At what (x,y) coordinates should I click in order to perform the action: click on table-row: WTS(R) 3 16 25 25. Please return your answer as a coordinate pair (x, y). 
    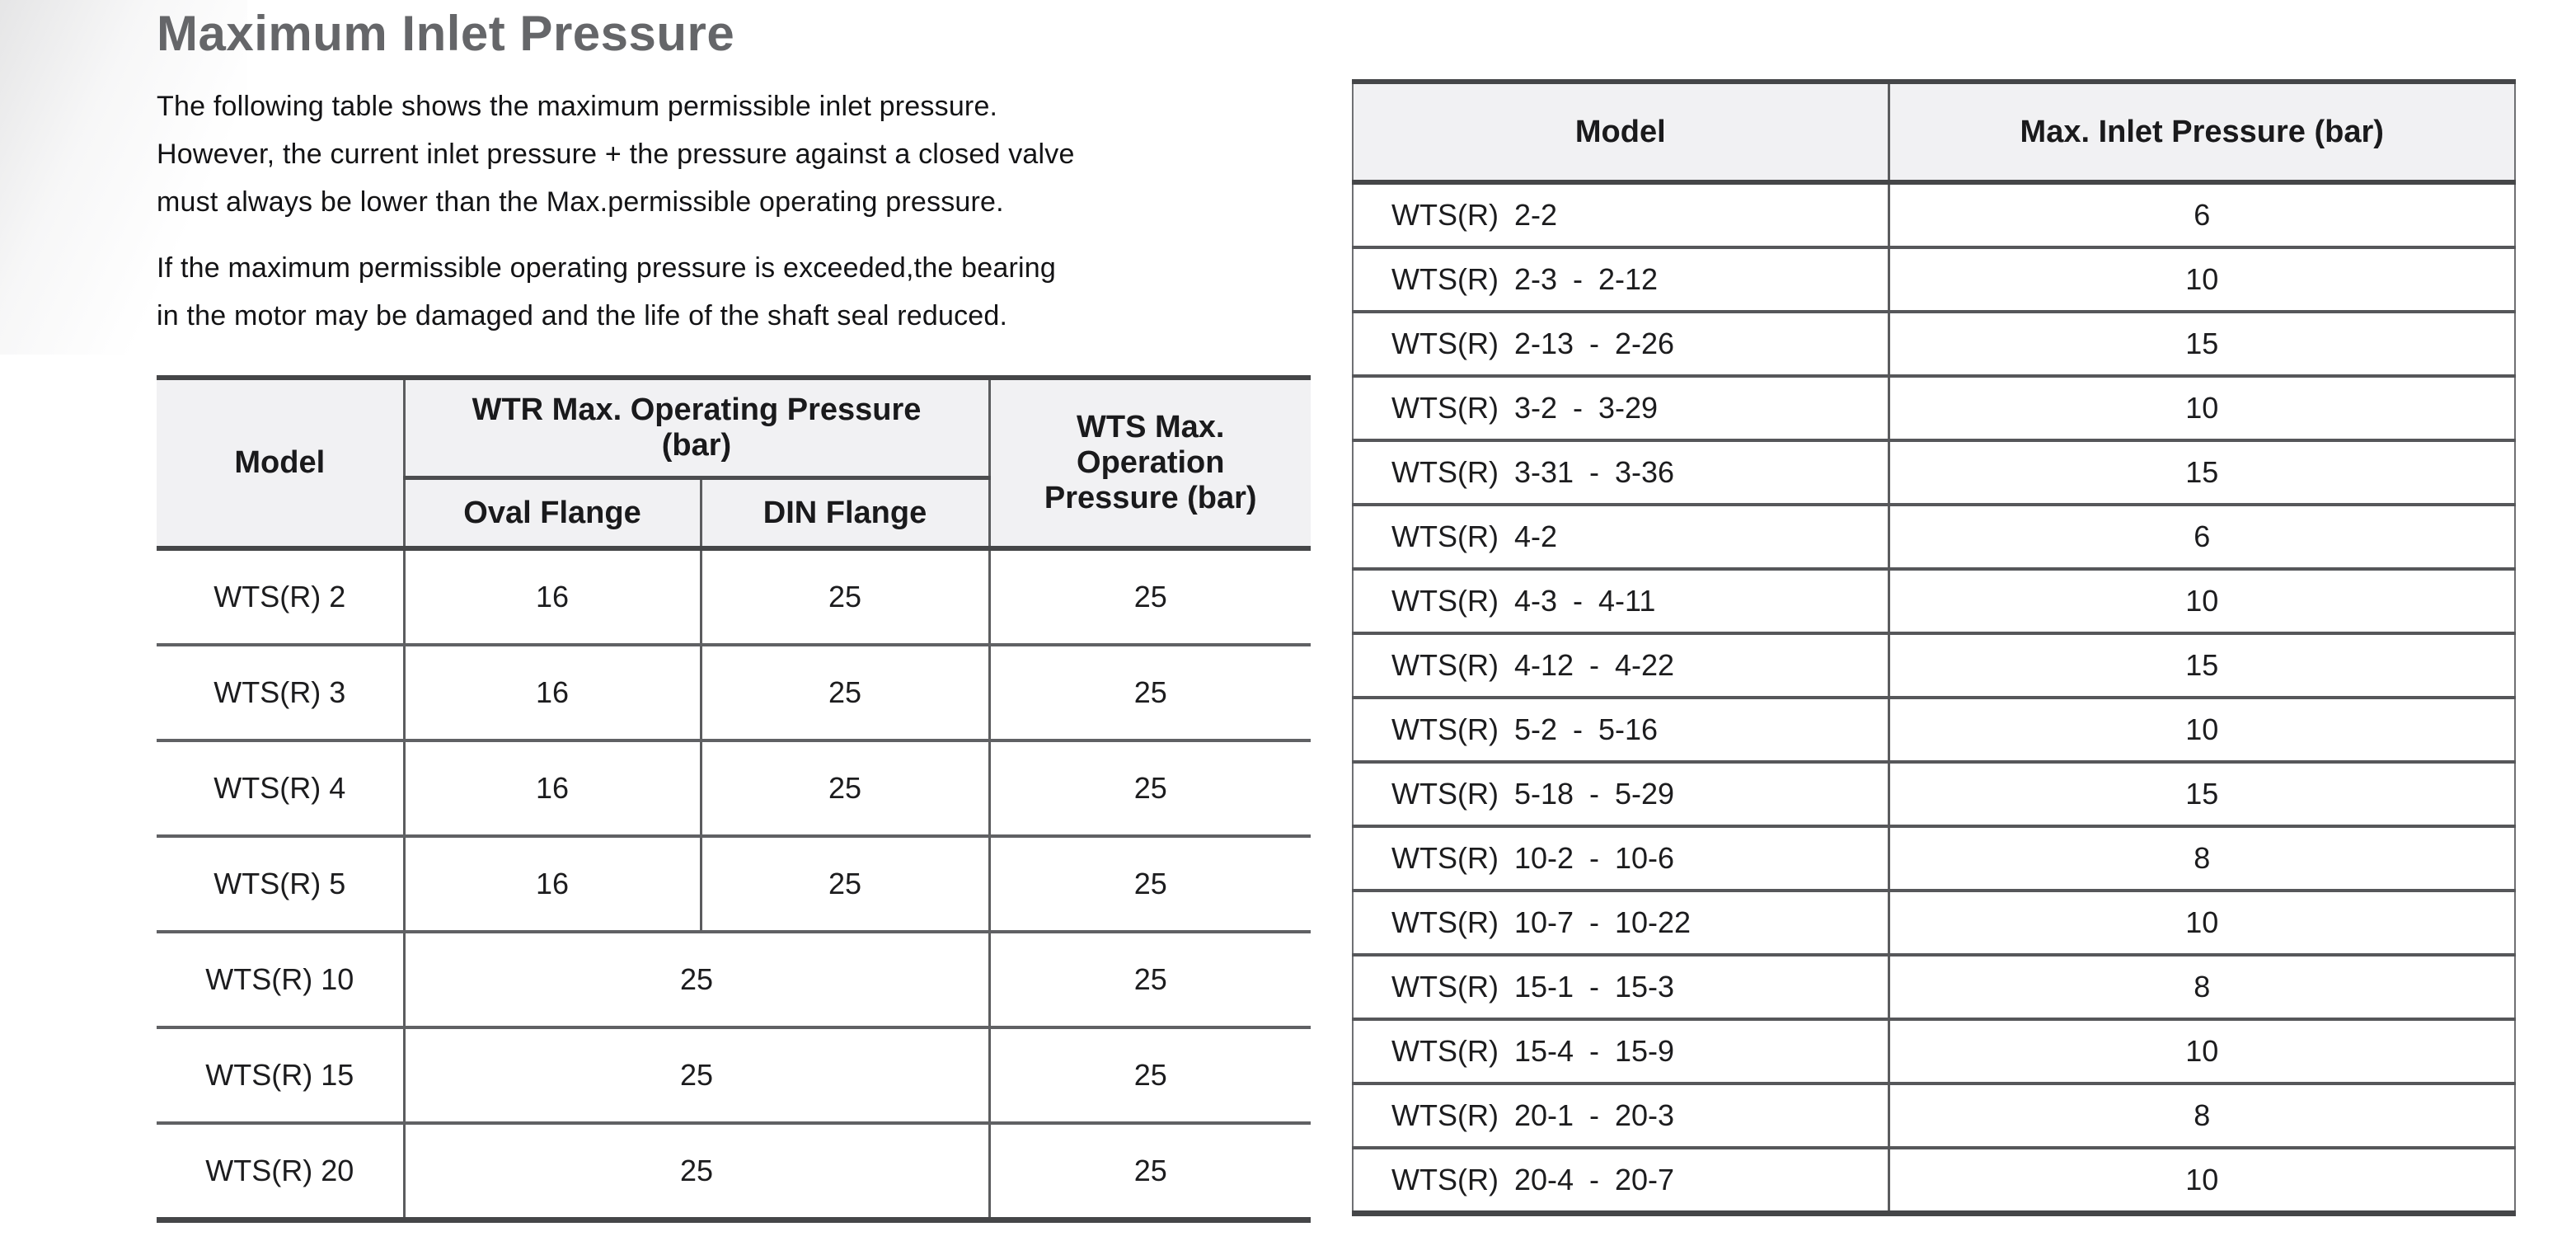
    Looking at the image, I should click on (734, 694).